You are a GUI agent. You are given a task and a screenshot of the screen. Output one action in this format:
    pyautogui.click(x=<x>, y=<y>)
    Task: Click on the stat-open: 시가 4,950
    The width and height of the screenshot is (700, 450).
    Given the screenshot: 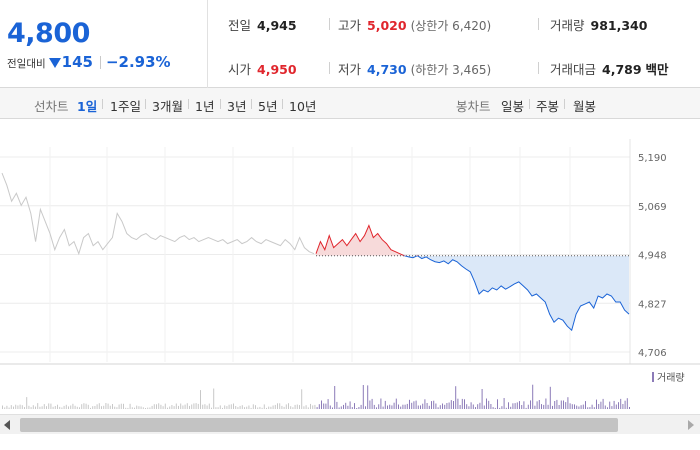 What is the action you would take?
    pyautogui.click(x=262, y=68)
    